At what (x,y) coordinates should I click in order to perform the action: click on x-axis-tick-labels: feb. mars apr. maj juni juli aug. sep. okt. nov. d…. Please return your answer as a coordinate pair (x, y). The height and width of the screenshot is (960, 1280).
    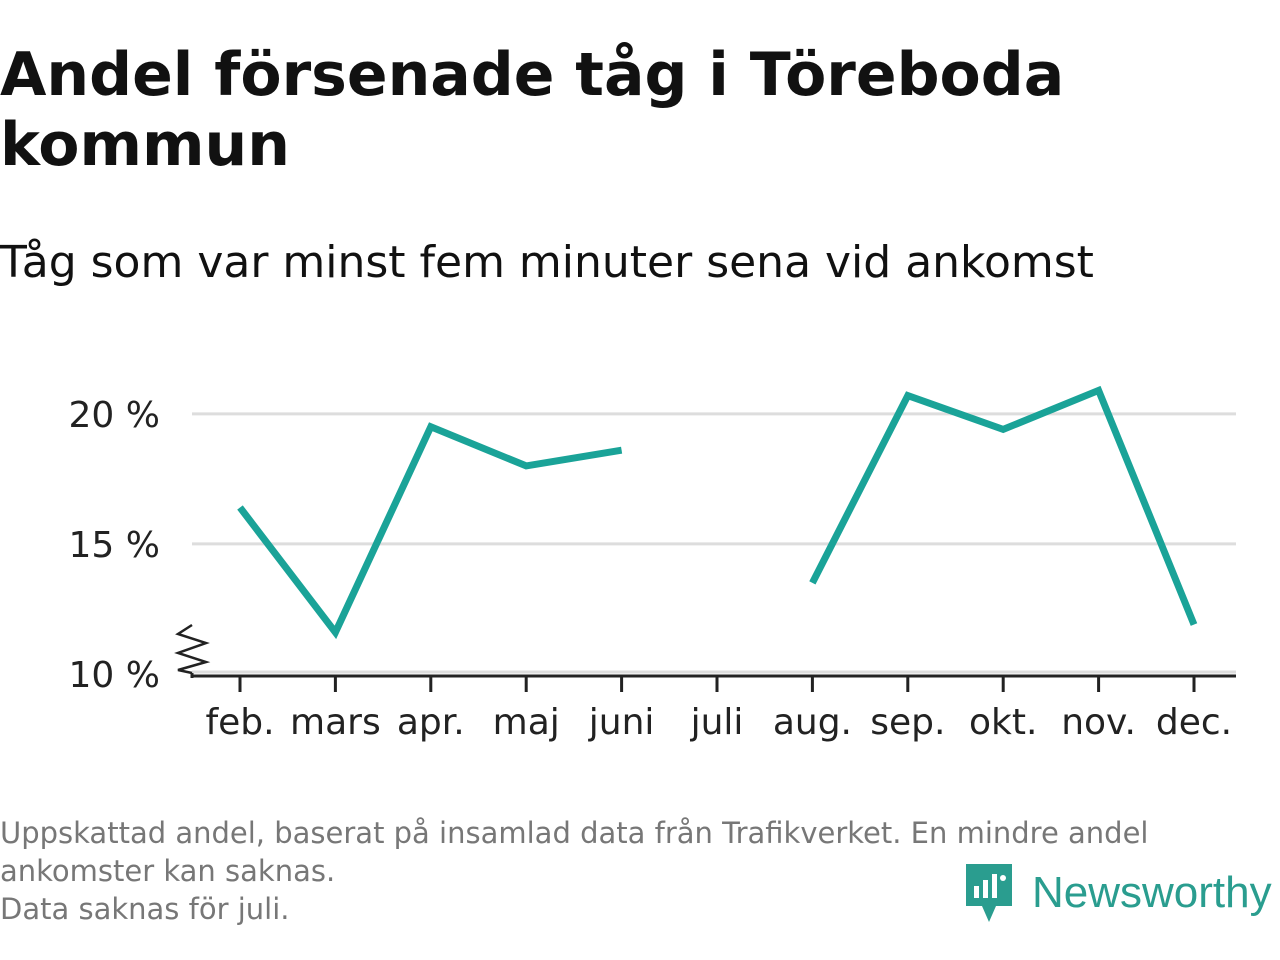
    Looking at the image, I should click on (718, 722).